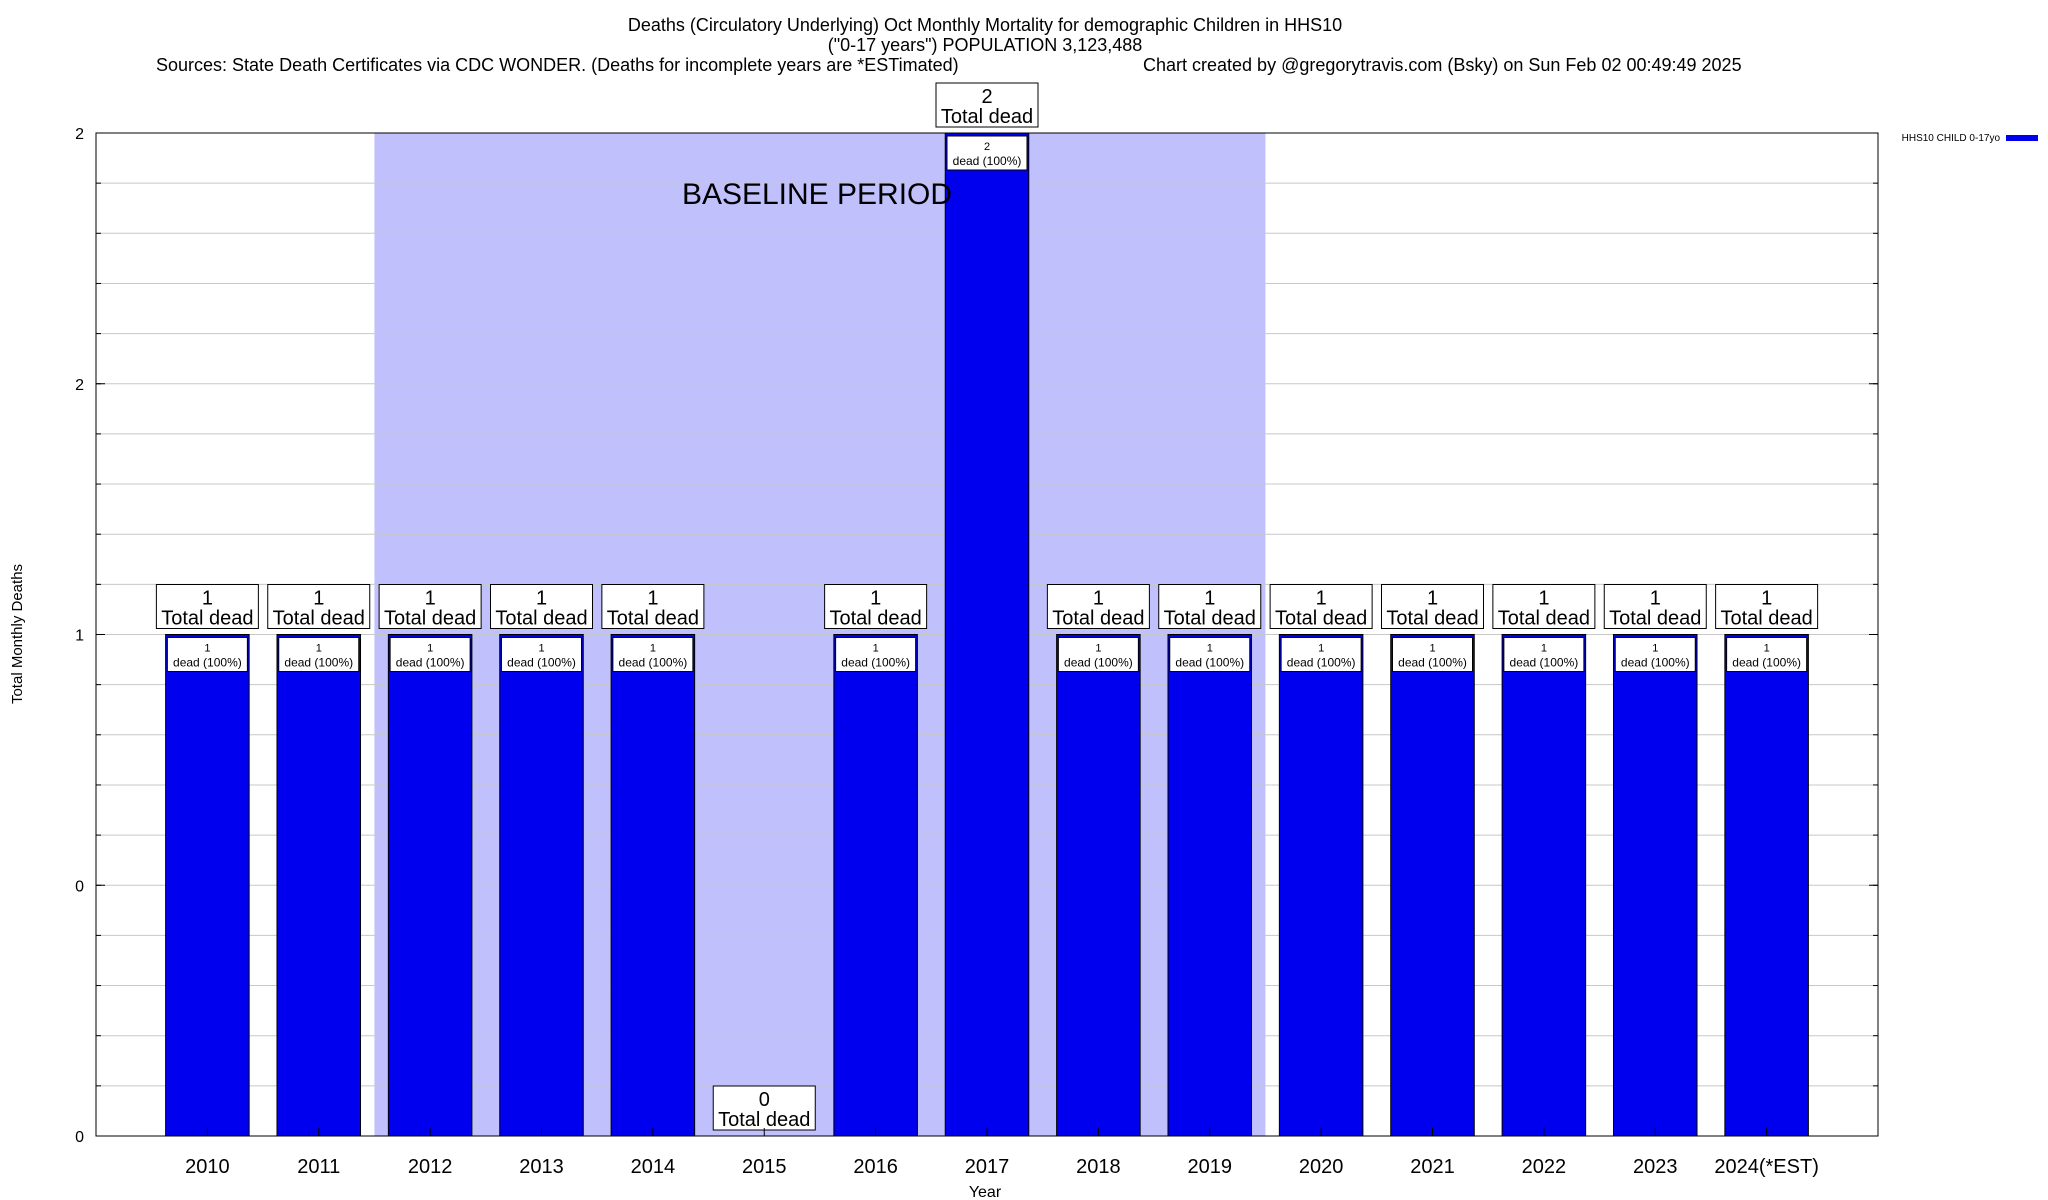 Image resolution: width=2048 pixels, height=1200 pixels. Describe the element at coordinates (2022, 138) in the screenshot. I see `legend-swatch` at that location.